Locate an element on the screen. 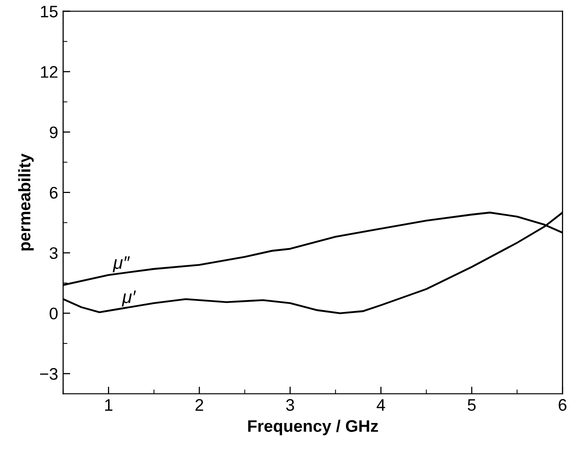 This screenshot has height=450, width=574. y-tick-label: 0 is located at coordinates (54, 314).